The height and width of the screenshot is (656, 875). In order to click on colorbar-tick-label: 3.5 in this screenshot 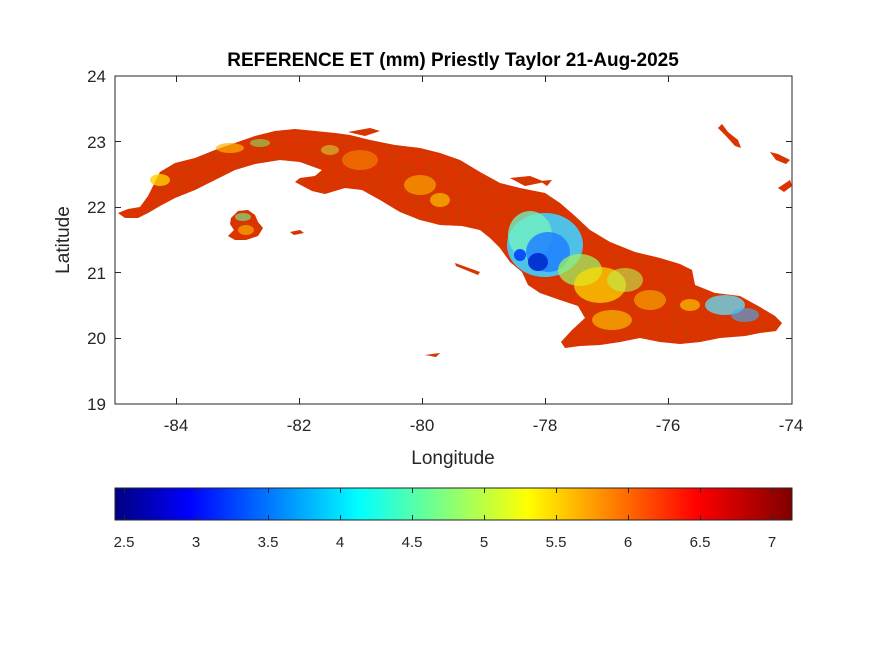, I will do `click(268, 542)`.